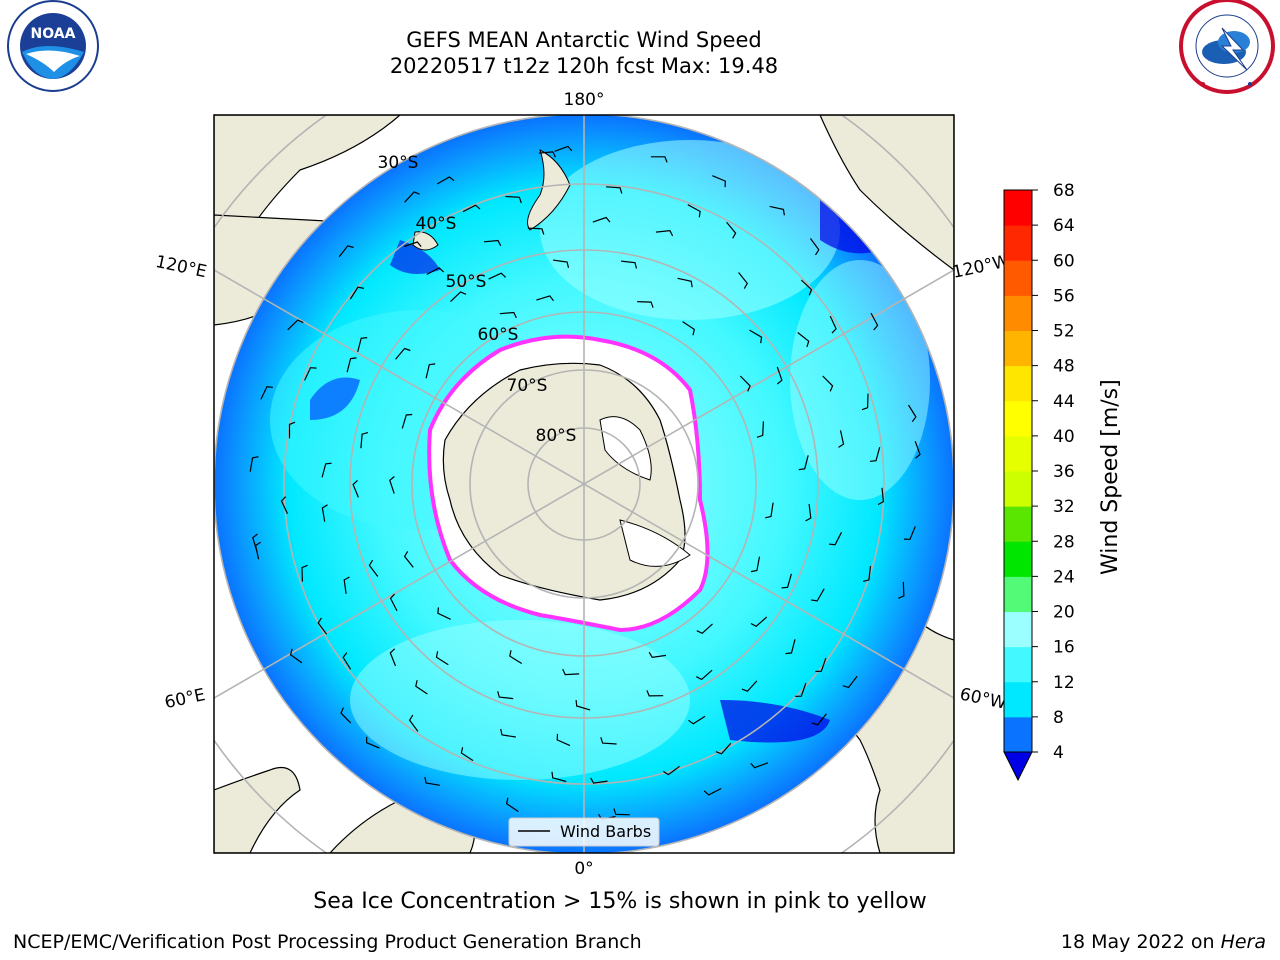  What do you see at coordinates (1064, 332) in the screenshot?
I see `colorbar-tick-label: 52` at bounding box center [1064, 332].